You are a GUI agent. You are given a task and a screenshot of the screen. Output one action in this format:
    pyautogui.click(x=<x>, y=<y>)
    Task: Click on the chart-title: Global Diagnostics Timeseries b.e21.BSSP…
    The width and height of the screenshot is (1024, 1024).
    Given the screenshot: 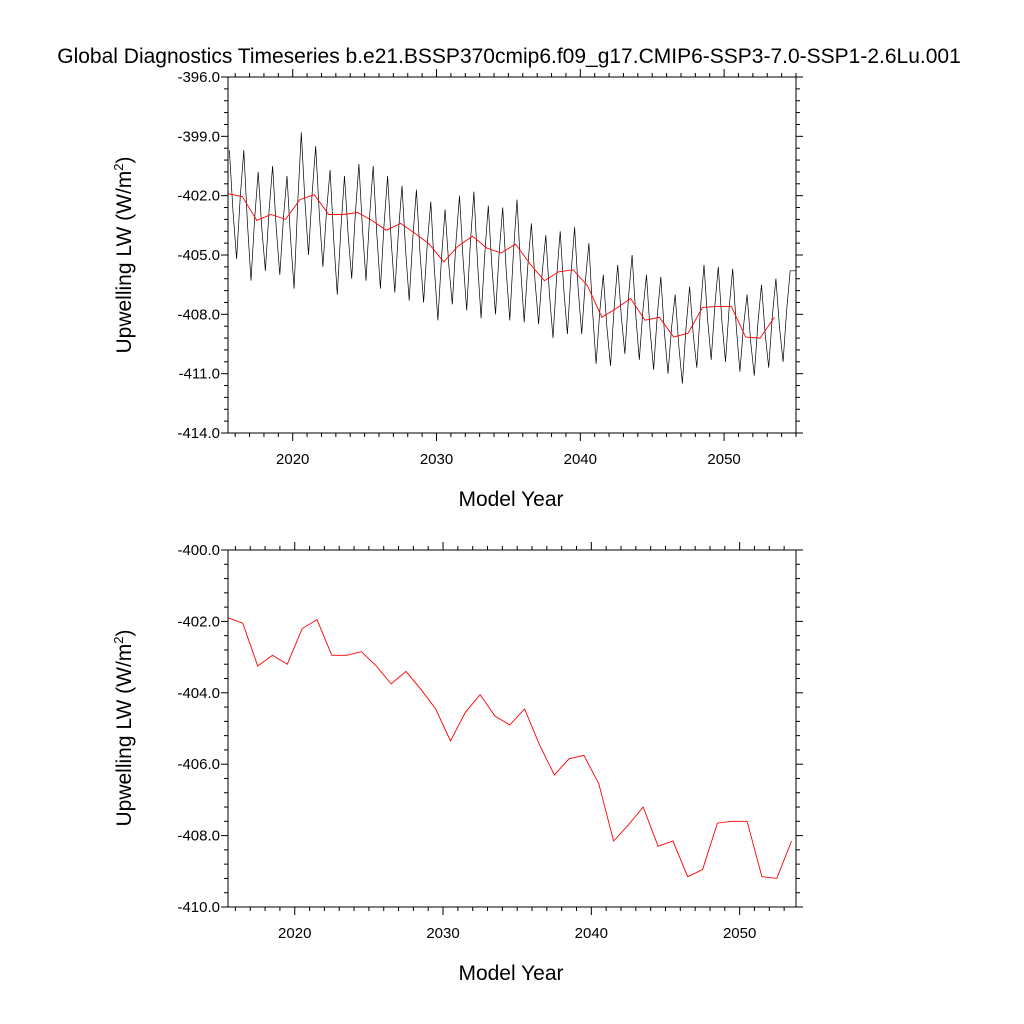 What is the action you would take?
    pyautogui.click(x=509, y=56)
    